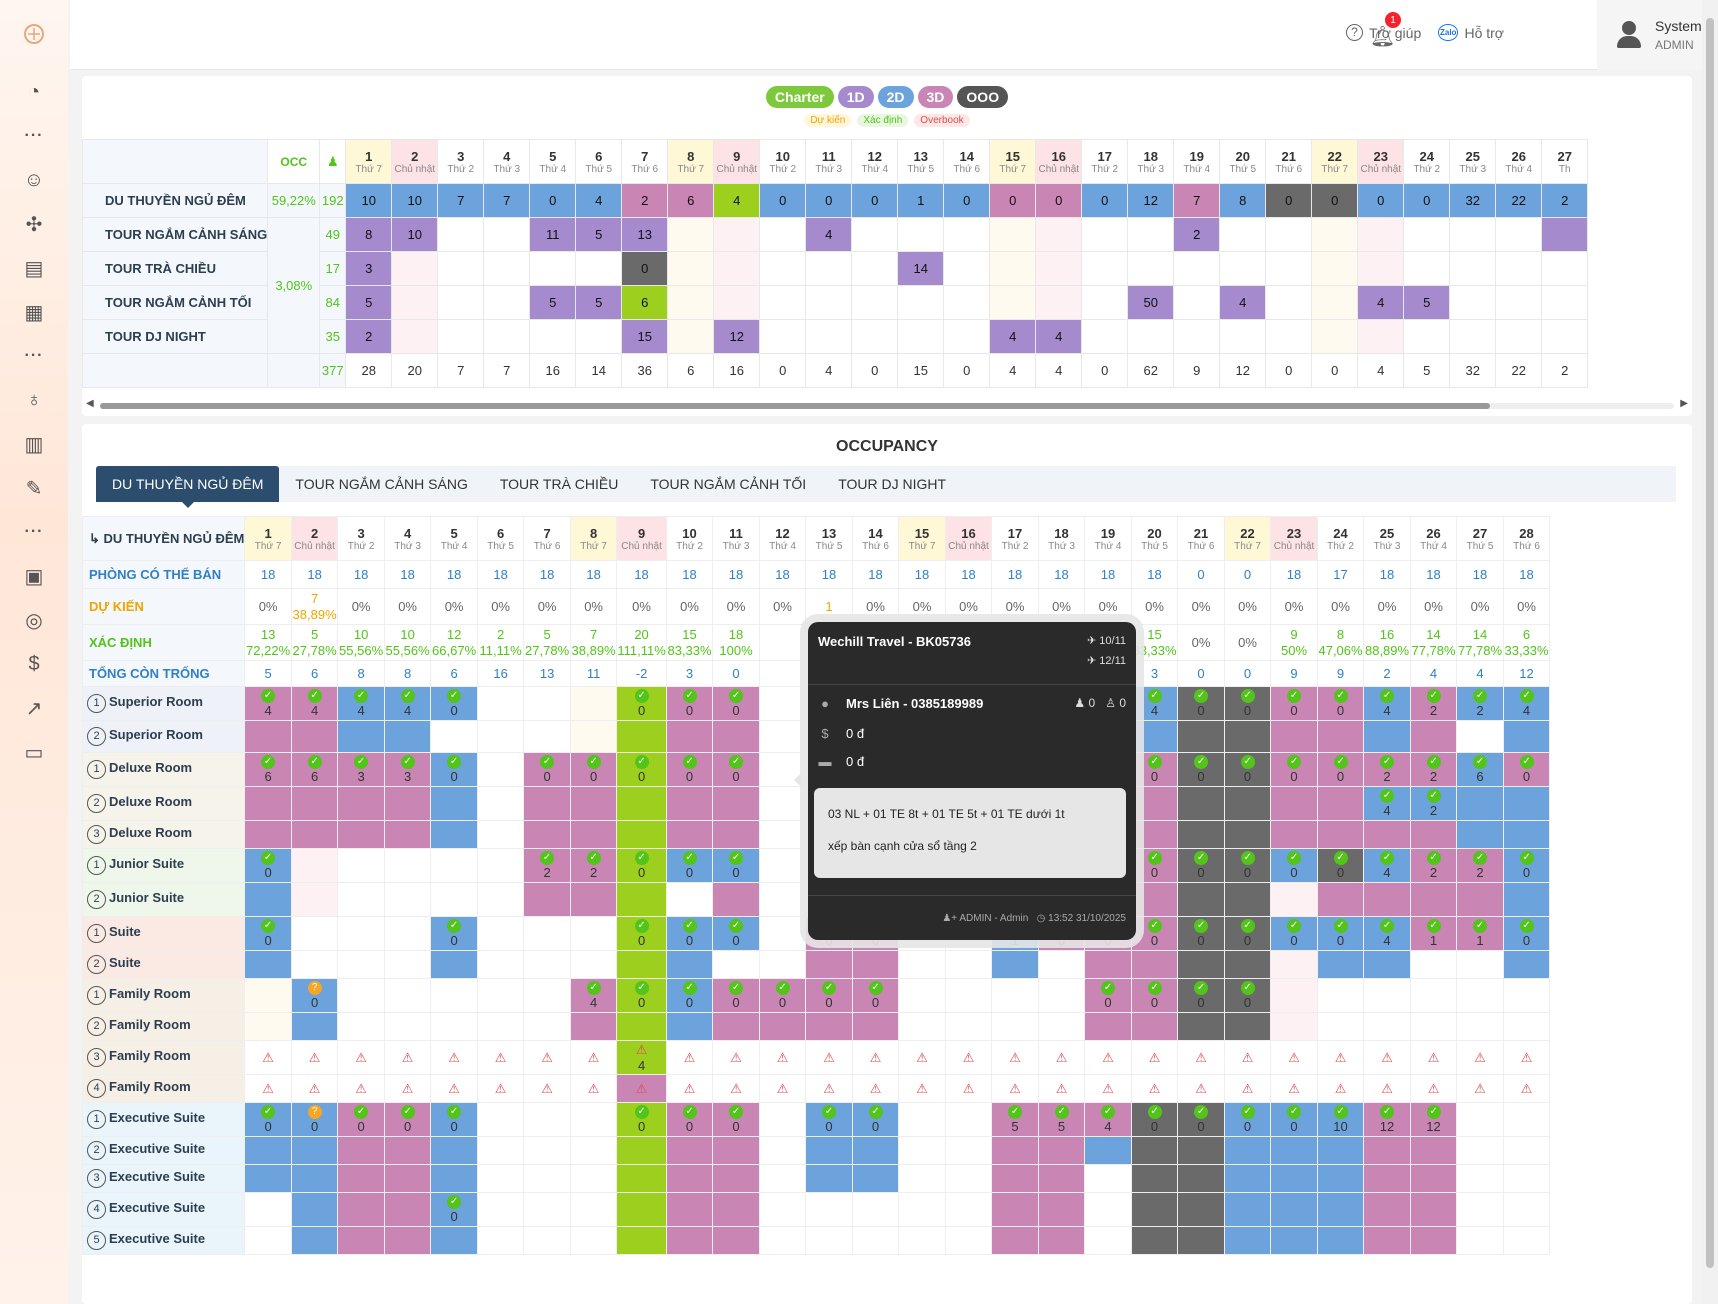 This screenshot has height=1304, width=1718. Describe the element at coordinates (188, 487) in the screenshot. I see `tab-0: DU THUYỀN NGỦ ĐÊM` at that location.